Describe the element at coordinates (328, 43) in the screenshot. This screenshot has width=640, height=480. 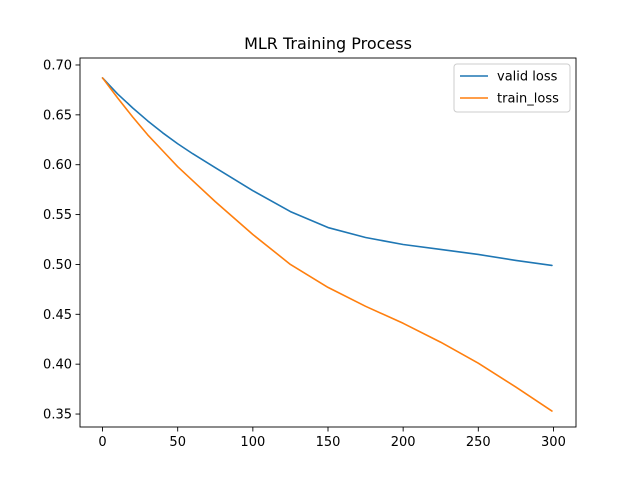
I see `chart-title: MLR Training Process` at that location.